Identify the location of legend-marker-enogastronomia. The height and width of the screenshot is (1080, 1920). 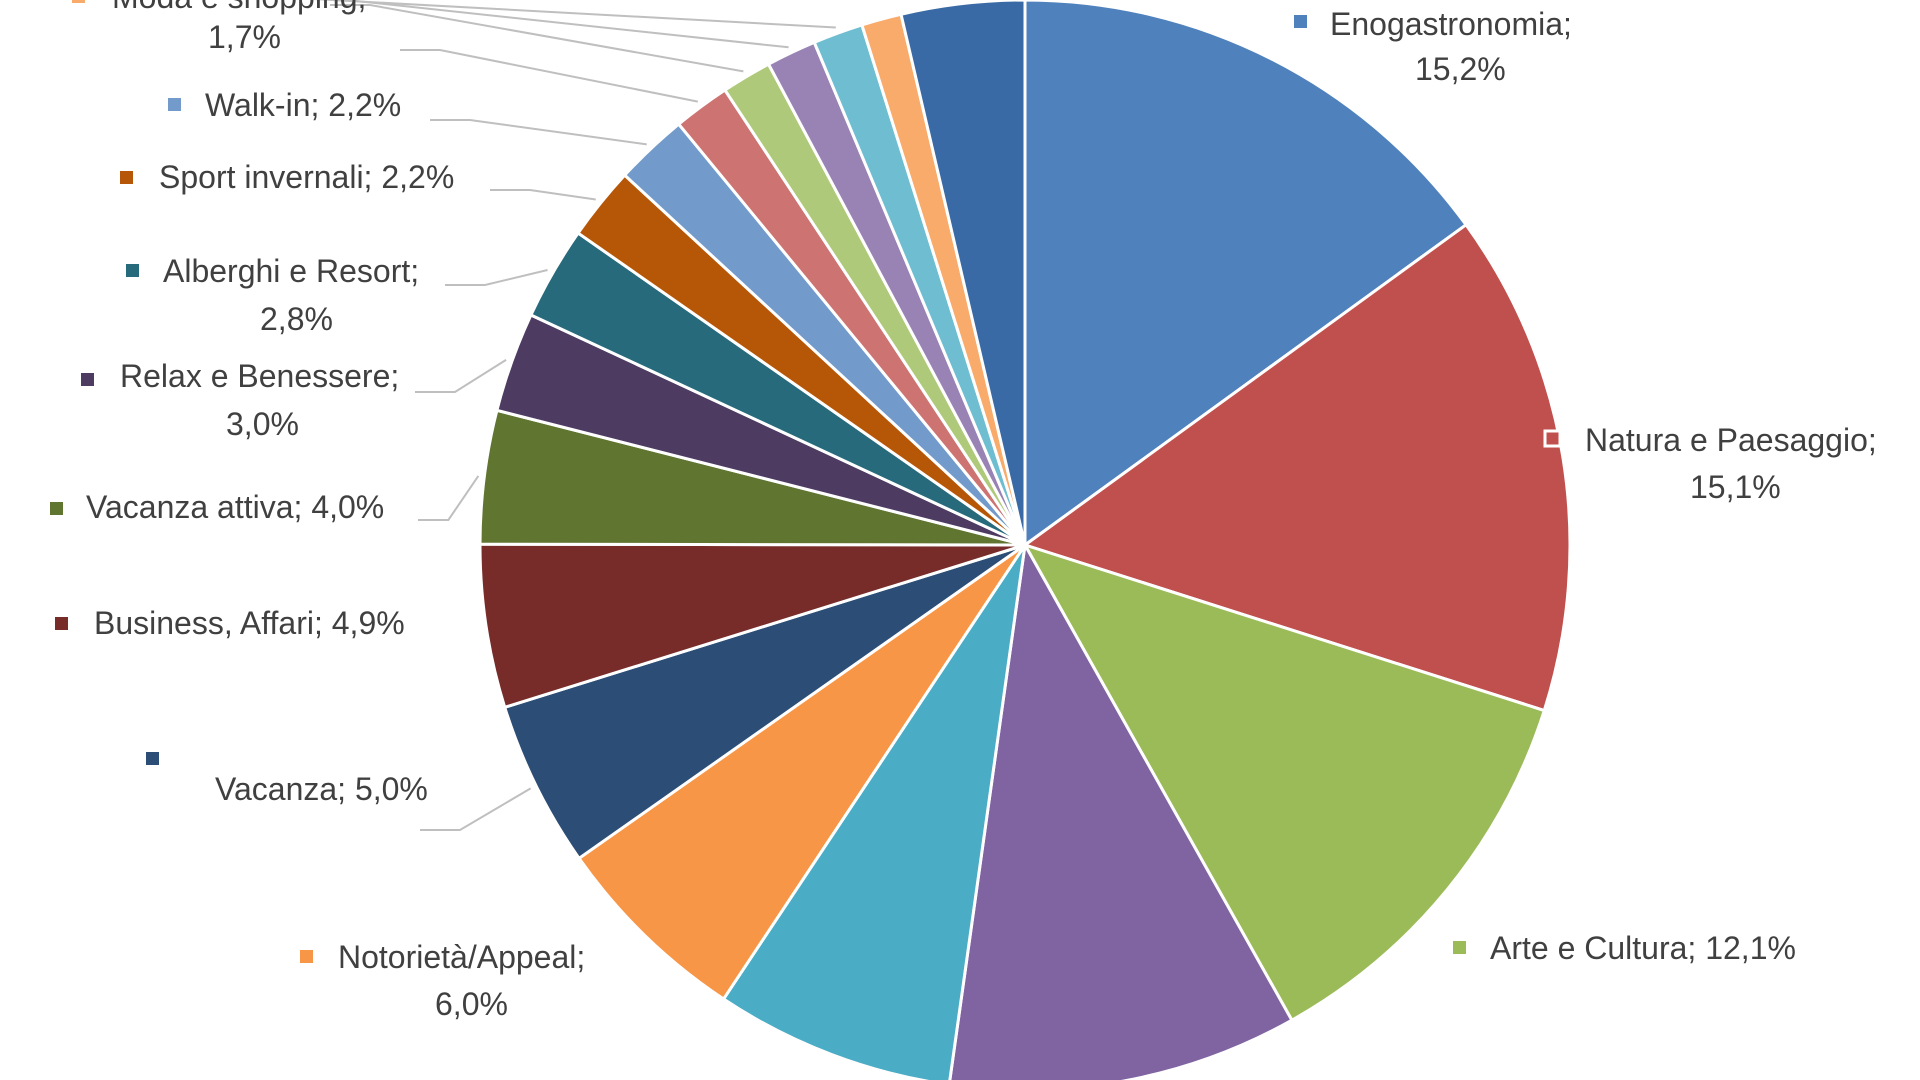
(1300, 21).